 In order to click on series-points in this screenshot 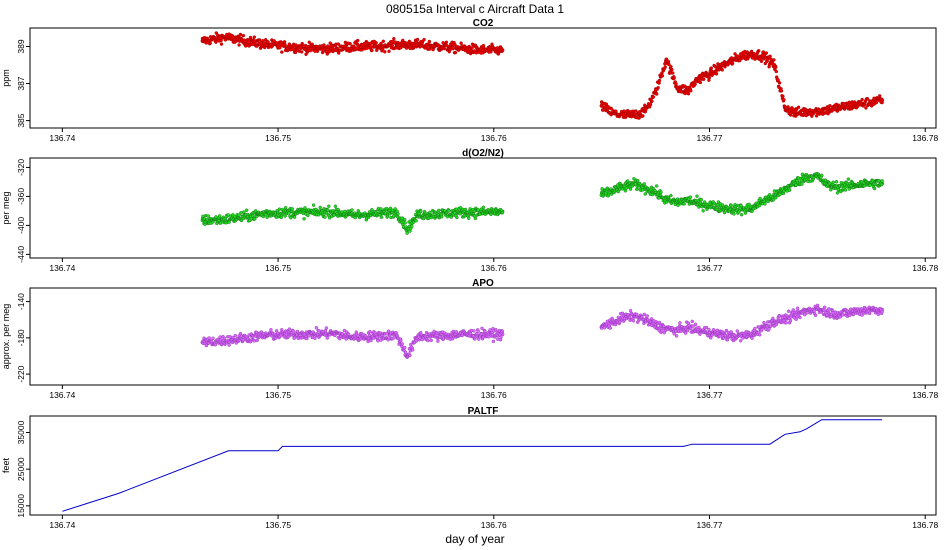, I will do `click(542, 75)`.